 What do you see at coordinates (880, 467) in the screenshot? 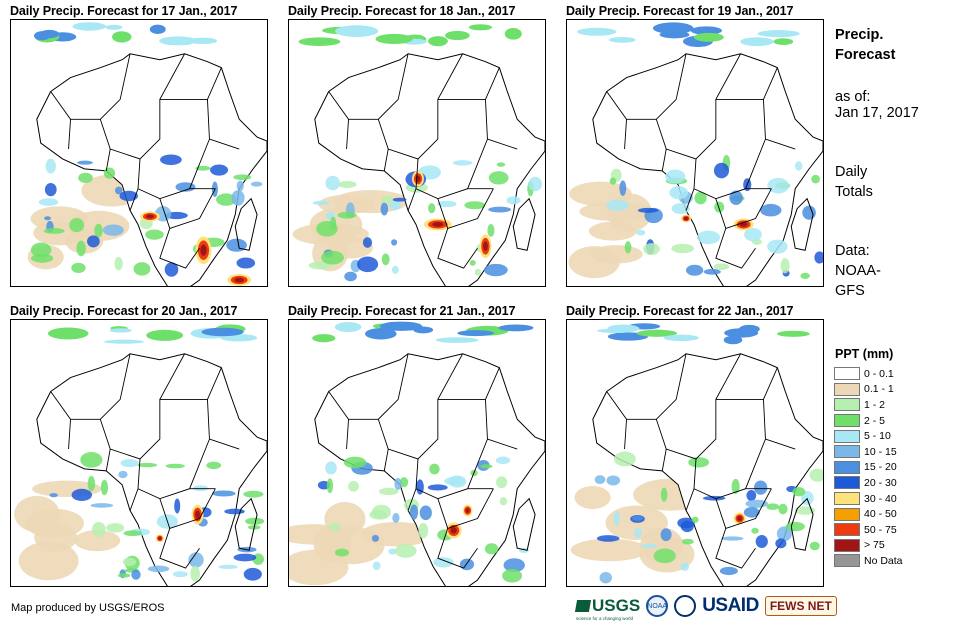
I see `legend-label: 15 - 20` at bounding box center [880, 467].